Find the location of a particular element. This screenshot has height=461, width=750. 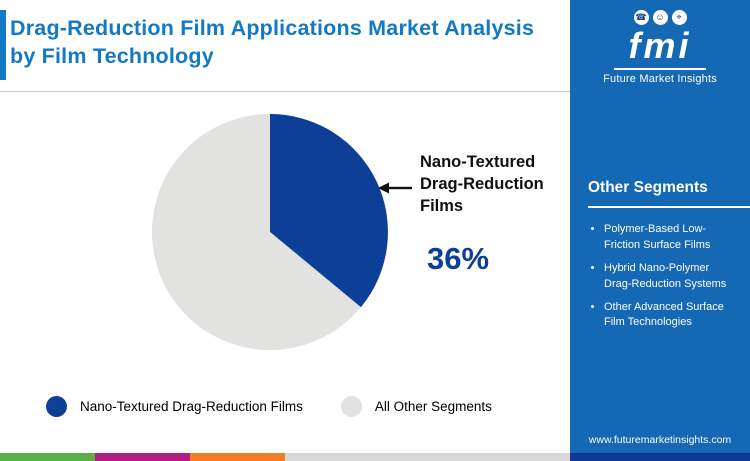

person-icon: ☺ is located at coordinates (660, 17).